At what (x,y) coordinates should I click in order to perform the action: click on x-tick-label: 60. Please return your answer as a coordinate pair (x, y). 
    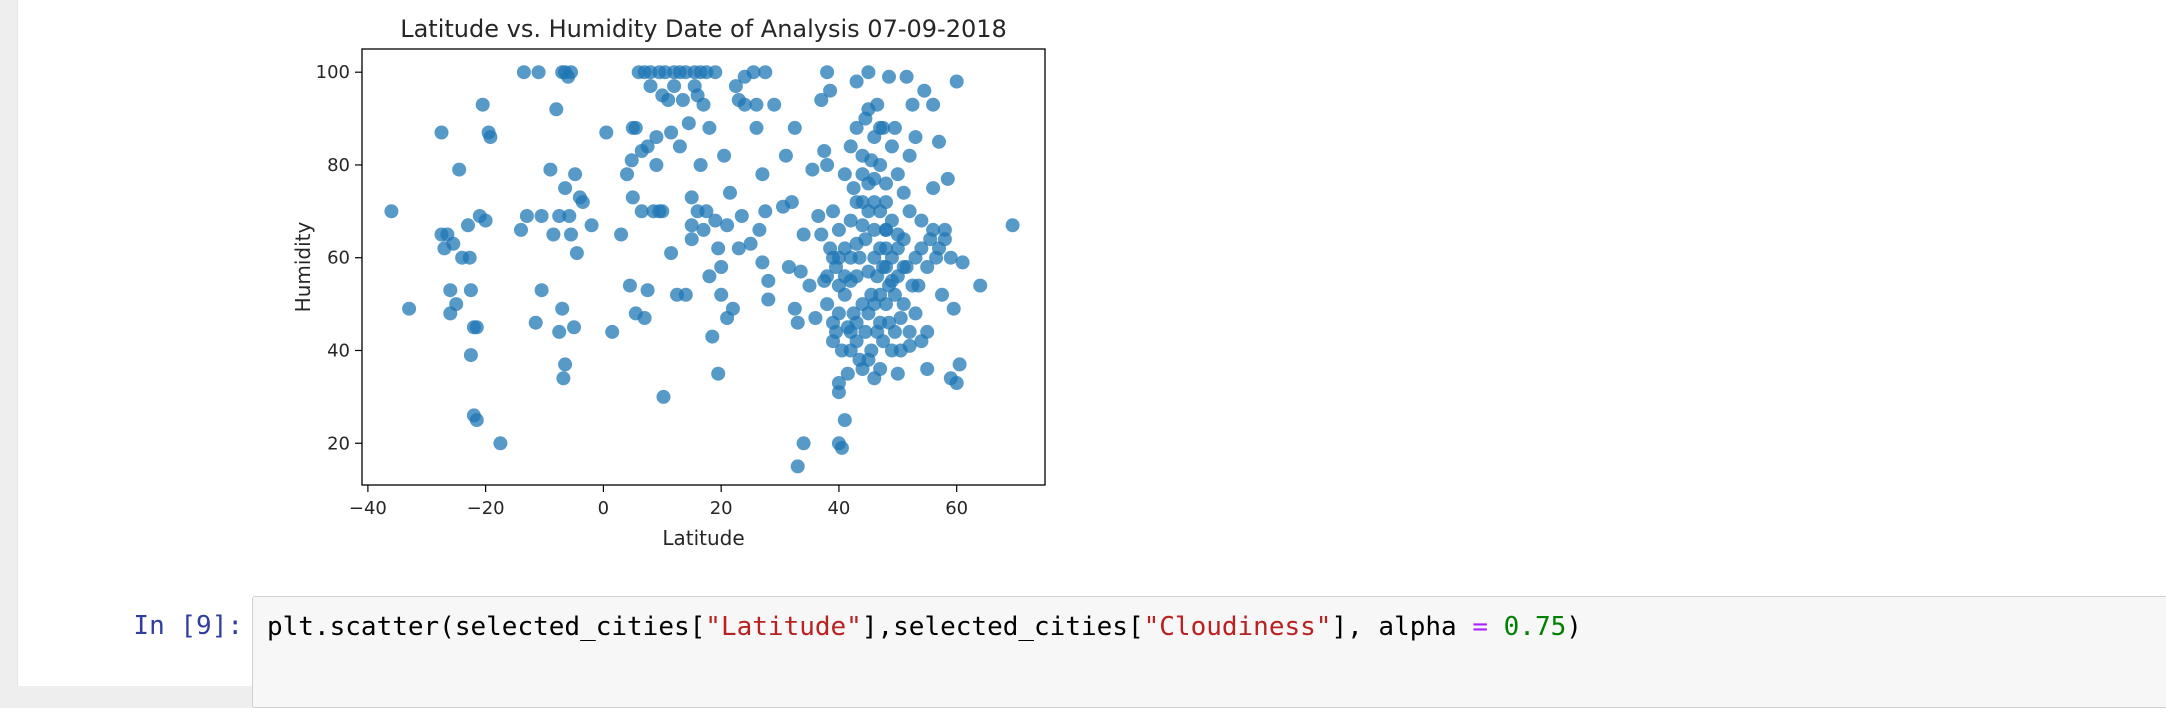
    Looking at the image, I should click on (956, 508).